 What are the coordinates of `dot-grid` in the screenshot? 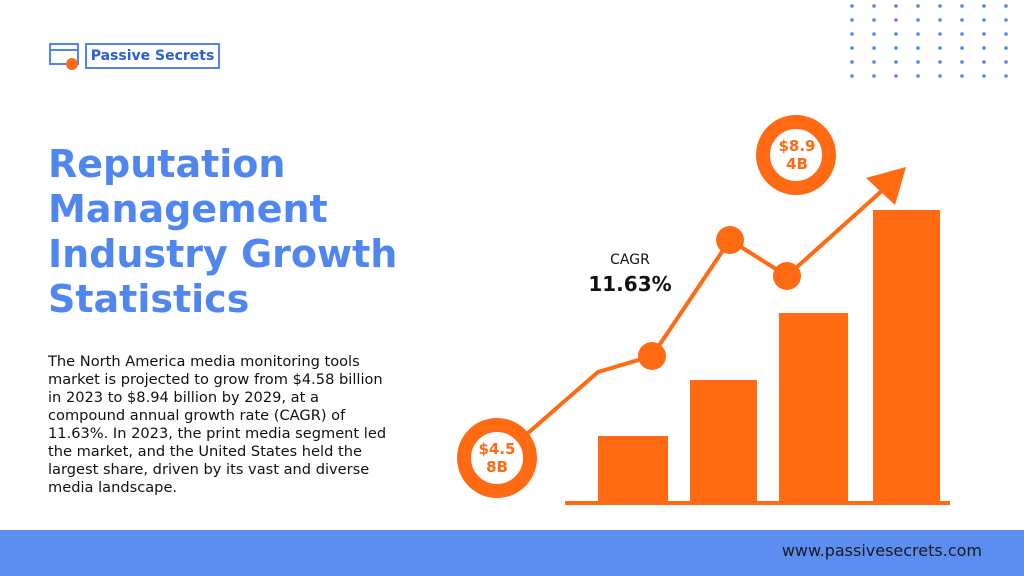 It's located at (929, 41).